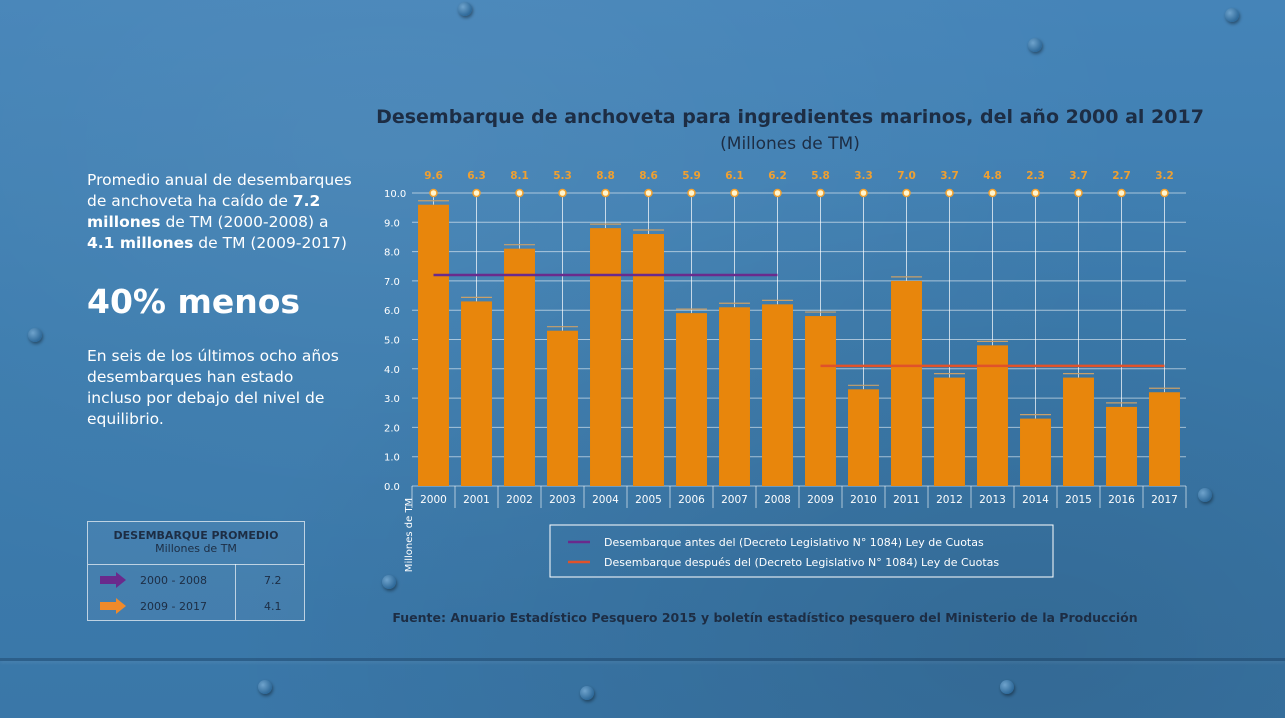 Image resolution: width=1285 pixels, height=718 pixels. I want to click on table-value: 7.2, so click(273, 580).